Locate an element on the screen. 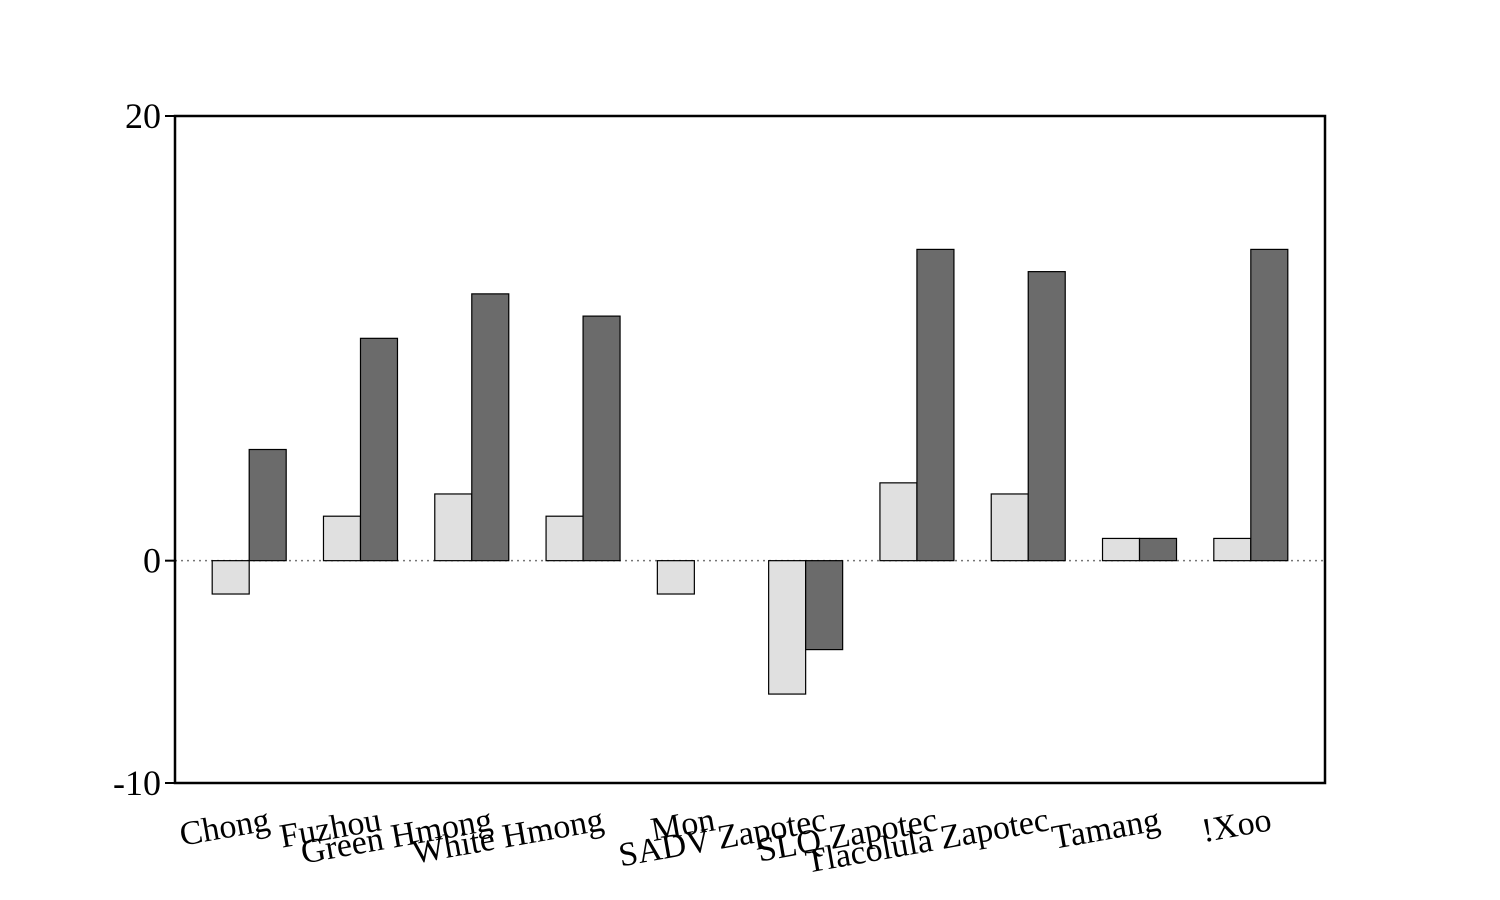 The image size is (1500, 900). y-tick-label: 0 is located at coordinates (152, 561).